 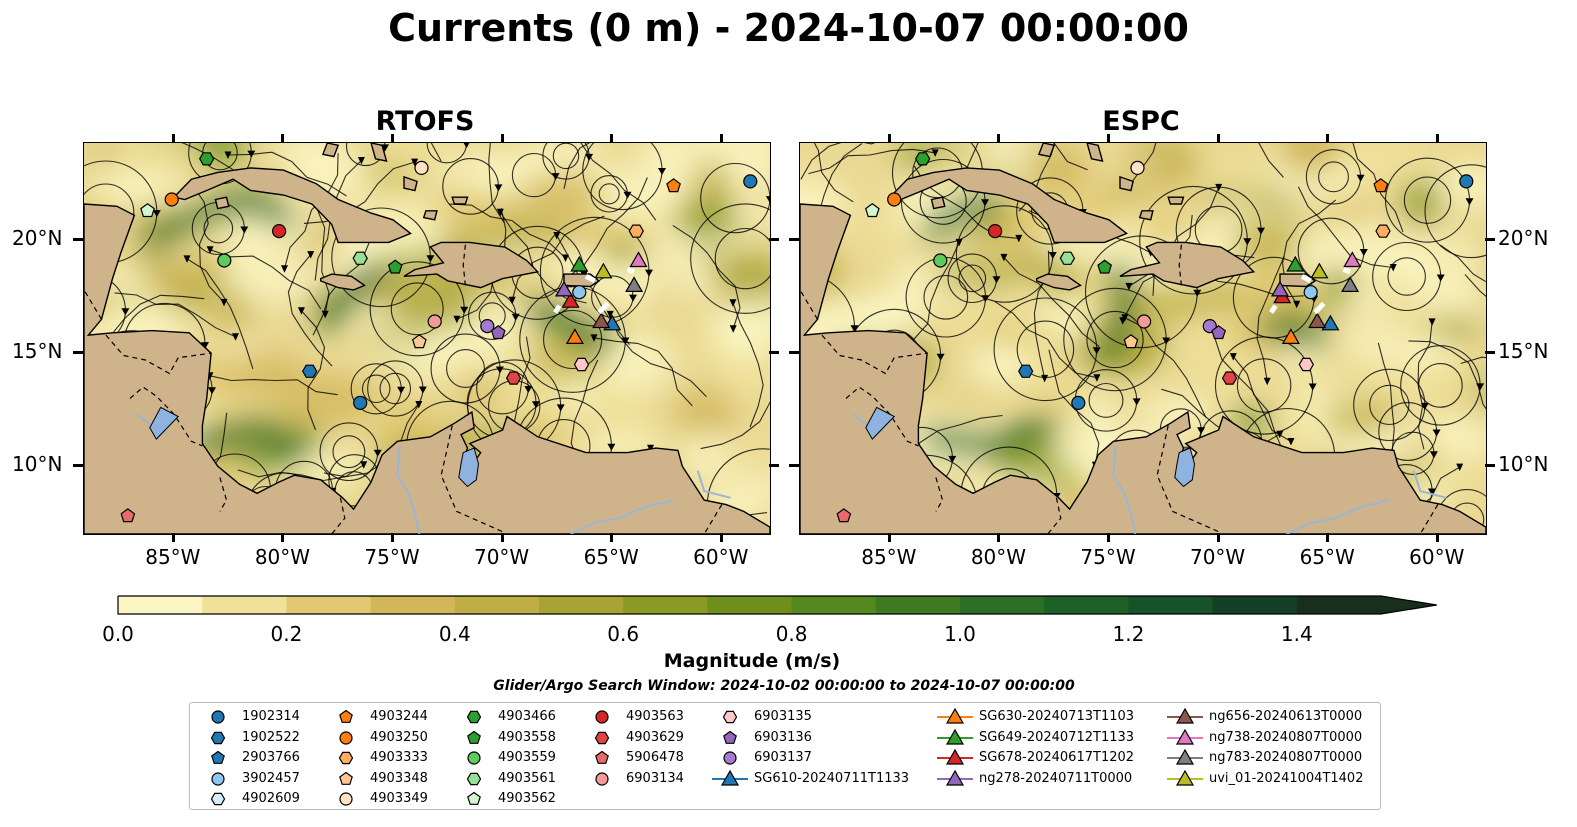 What do you see at coordinates (832, 778) in the screenshot?
I see `legend-label: SG610-20240711T1133` at bounding box center [832, 778].